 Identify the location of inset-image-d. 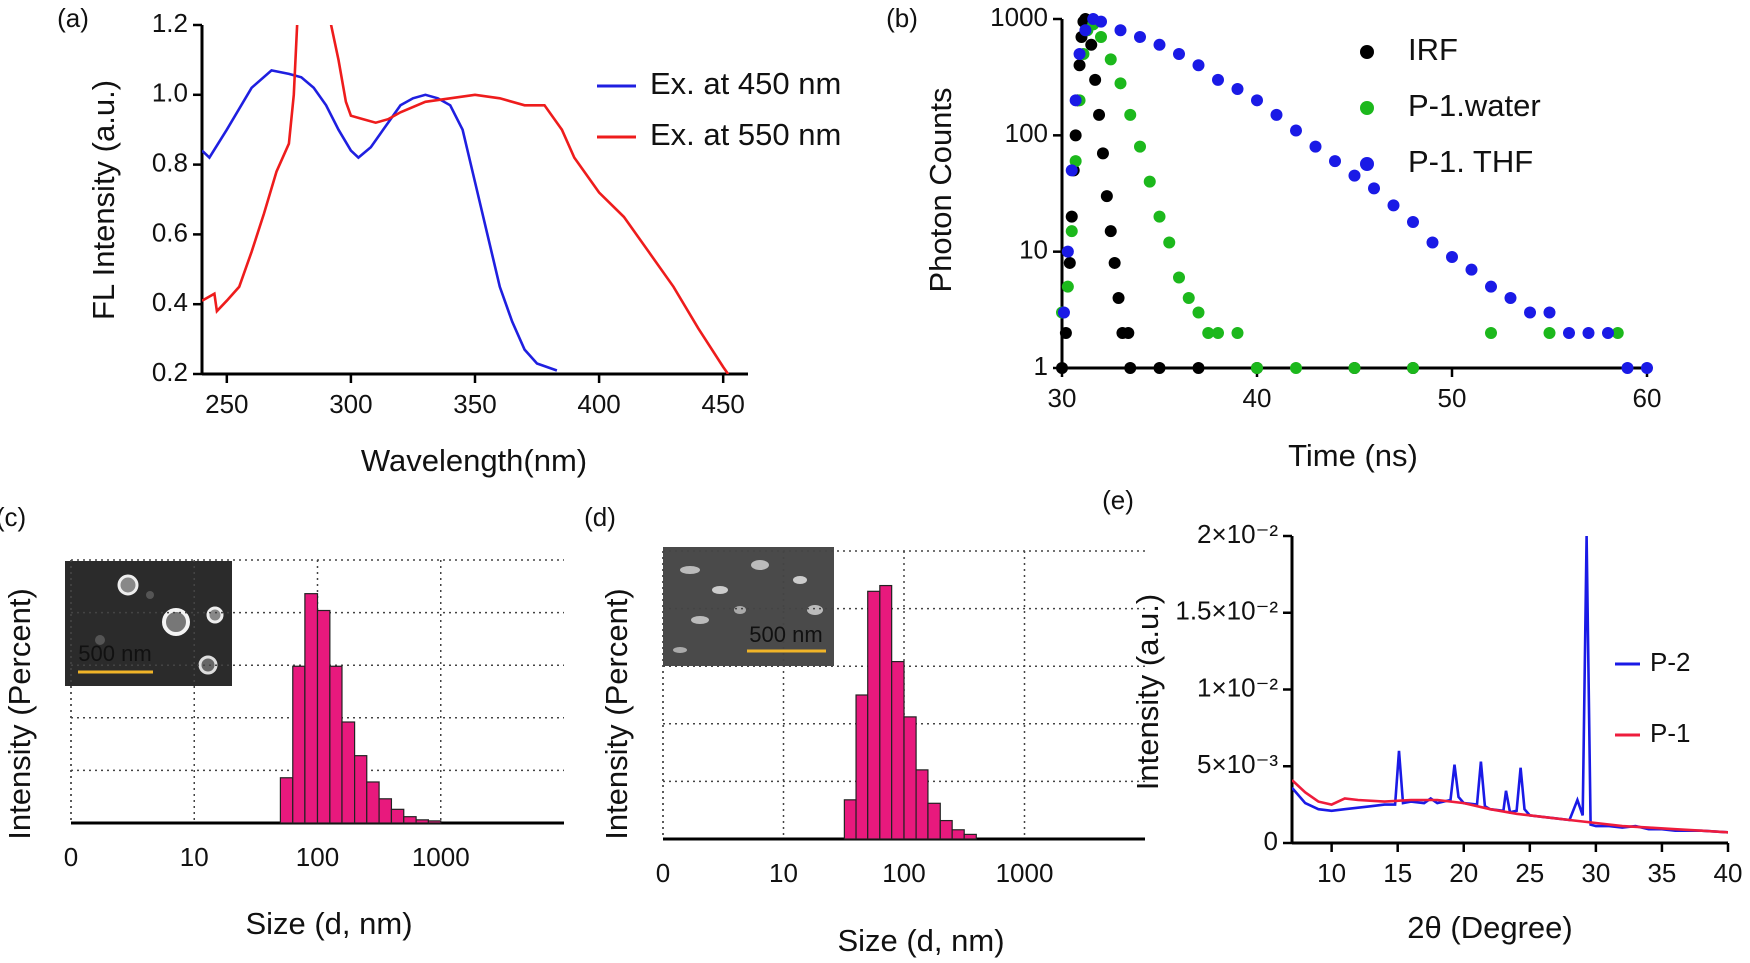
(748, 606).